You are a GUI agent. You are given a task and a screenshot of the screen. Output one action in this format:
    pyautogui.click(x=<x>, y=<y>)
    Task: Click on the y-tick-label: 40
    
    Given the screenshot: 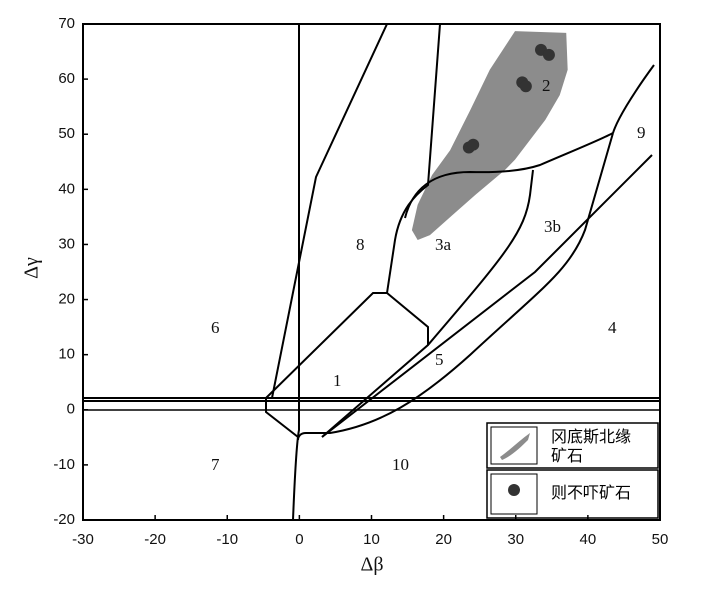 What is the action you would take?
    pyautogui.click(x=66, y=188)
    